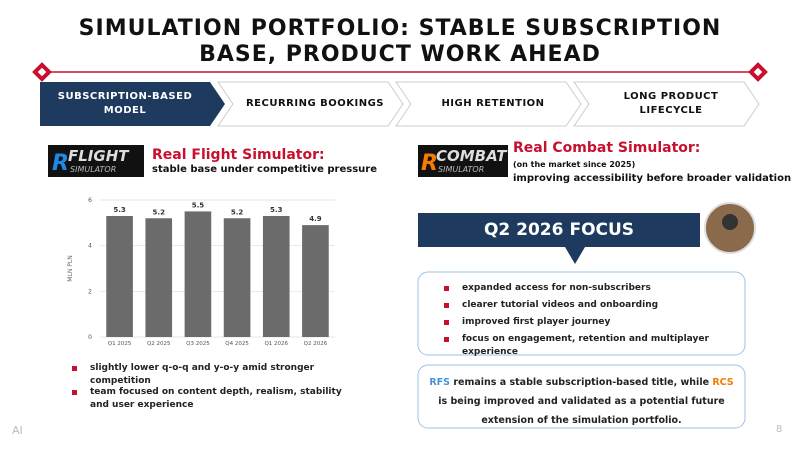 This screenshot has height=450, width=800. I want to click on x-tick-label: Q1 2026, so click(276, 344).